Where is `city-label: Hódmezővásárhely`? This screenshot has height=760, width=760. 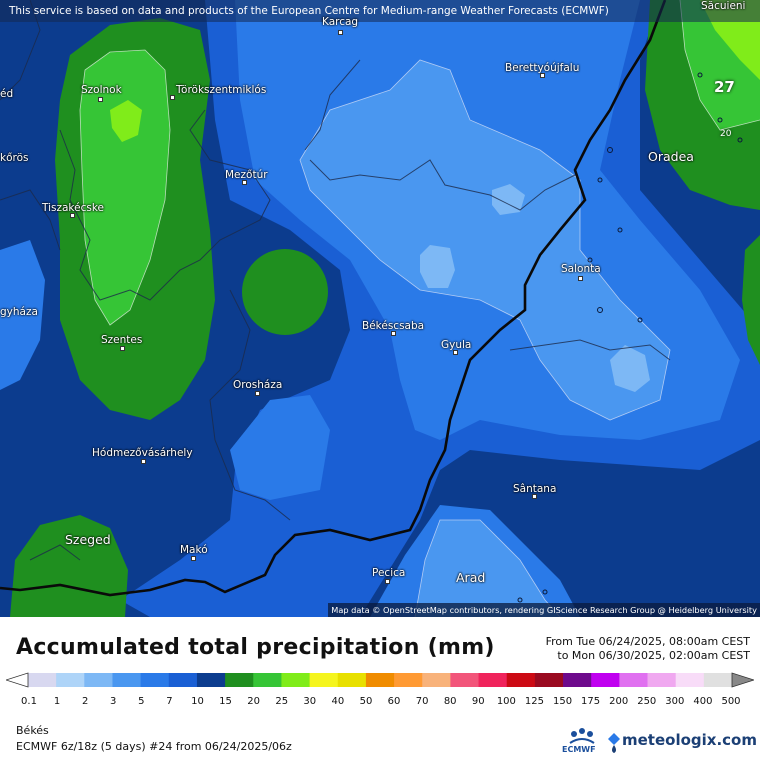 city-label: Hódmezővásárhely is located at coordinates (142, 453).